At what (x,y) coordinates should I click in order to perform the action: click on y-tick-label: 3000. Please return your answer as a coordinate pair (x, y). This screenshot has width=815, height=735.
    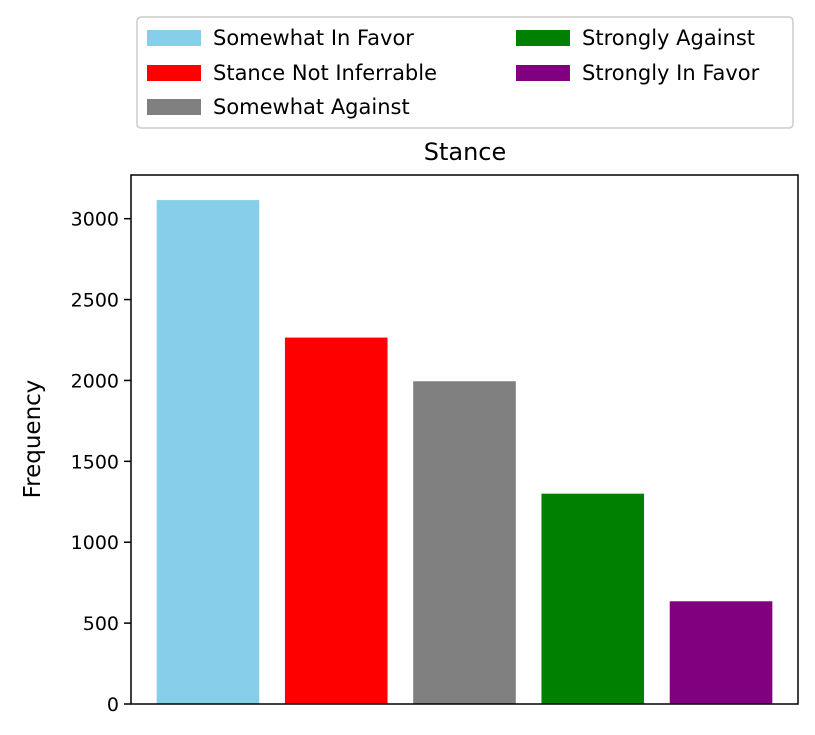
    Looking at the image, I should click on (95, 220).